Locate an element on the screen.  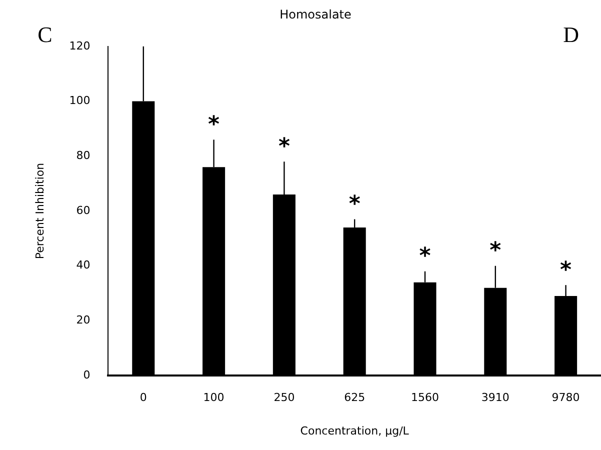
text: C is located at coordinates (45, 34).